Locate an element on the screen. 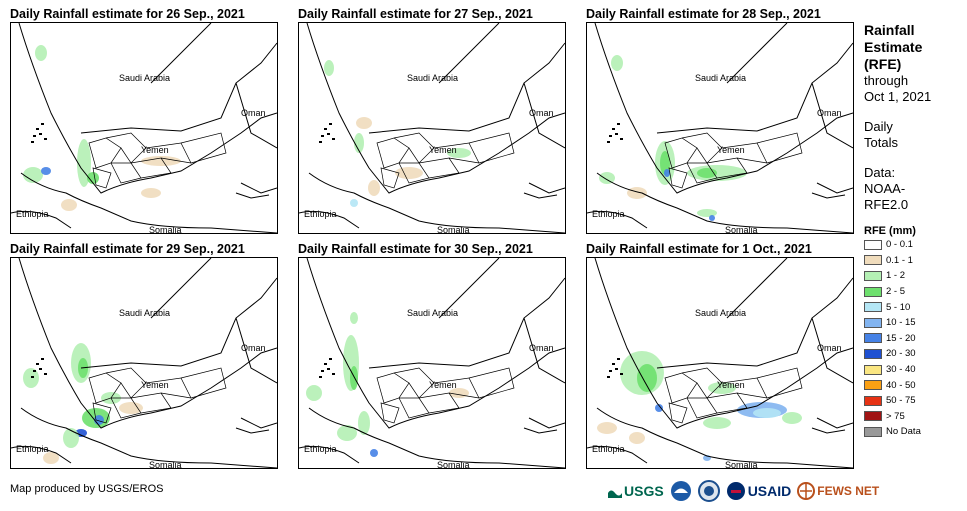 This screenshot has height=511, width=967. legend-item: 30 - 40 is located at coordinates (914, 370).